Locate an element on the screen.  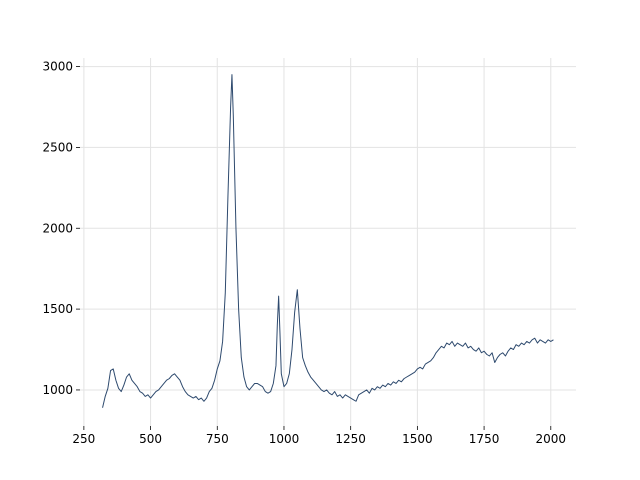
x-tick-label: 1000 is located at coordinates (284, 439).